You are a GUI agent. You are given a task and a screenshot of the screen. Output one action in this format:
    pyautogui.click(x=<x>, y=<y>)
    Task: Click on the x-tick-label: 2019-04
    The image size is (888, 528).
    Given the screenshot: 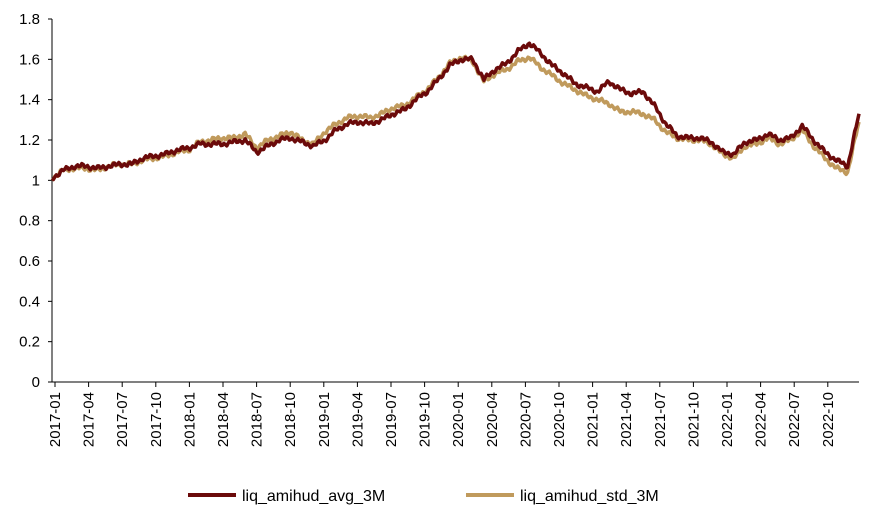 What is the action you would take?
    pyautogui.click(x=357, y=419)
    